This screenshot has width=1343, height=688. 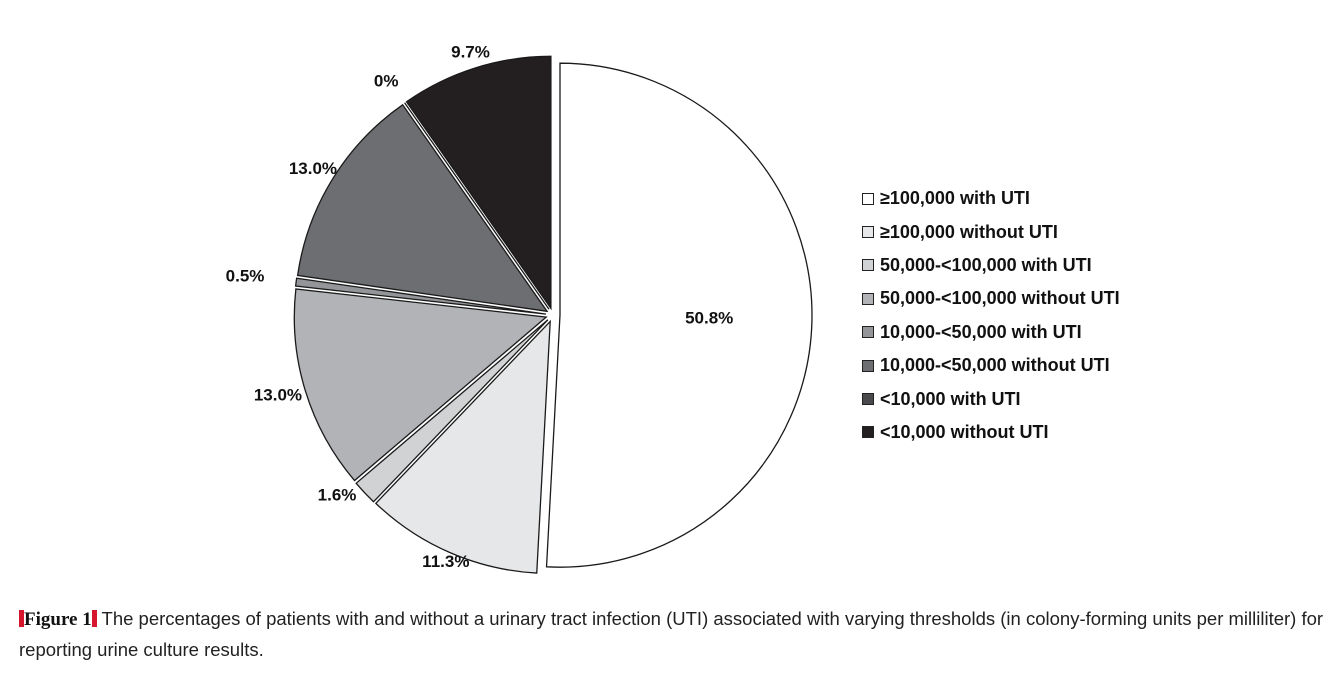 I want to click on legend-label: 10,000-<50,000 without UTI, so click(x=995, y=365).